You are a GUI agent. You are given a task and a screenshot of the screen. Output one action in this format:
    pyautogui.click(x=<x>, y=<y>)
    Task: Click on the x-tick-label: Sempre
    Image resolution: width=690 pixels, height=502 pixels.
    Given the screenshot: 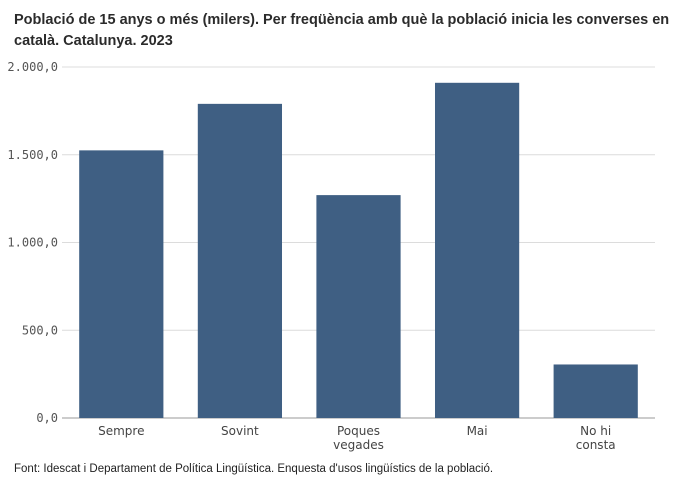 What is the action you would take?
    pyautogui.click(x=121, y=431)
    